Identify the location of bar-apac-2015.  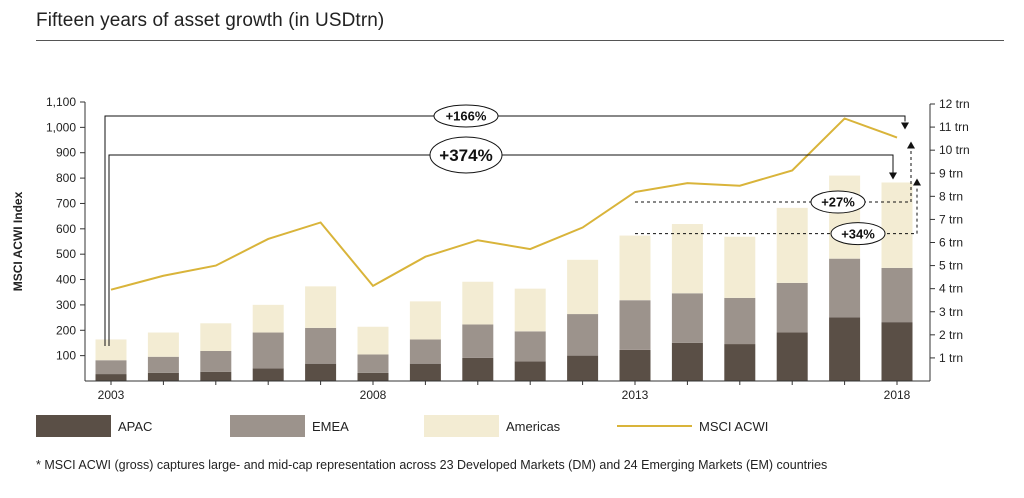
(740, 362).